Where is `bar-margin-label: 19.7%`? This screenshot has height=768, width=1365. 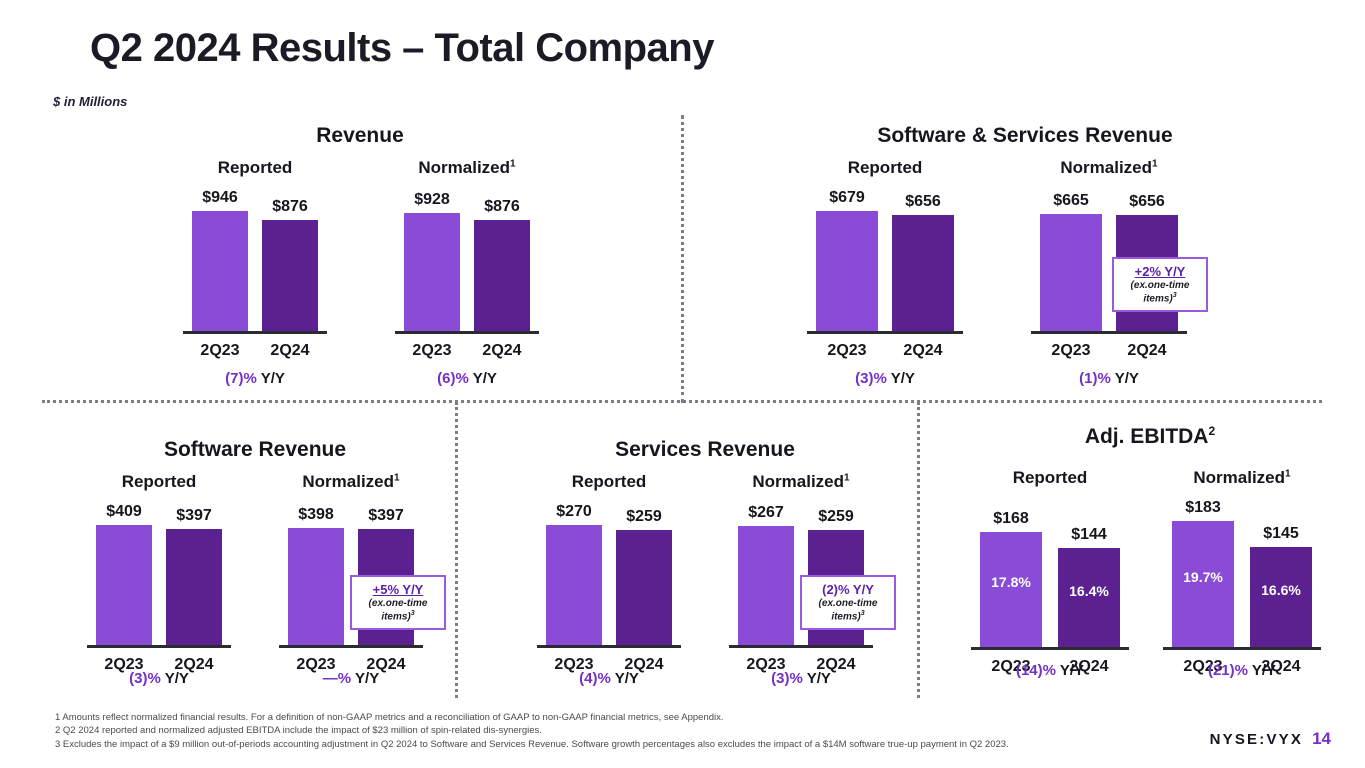
bar-margin-label: 19.7% is located at coordinates (1203, 576).